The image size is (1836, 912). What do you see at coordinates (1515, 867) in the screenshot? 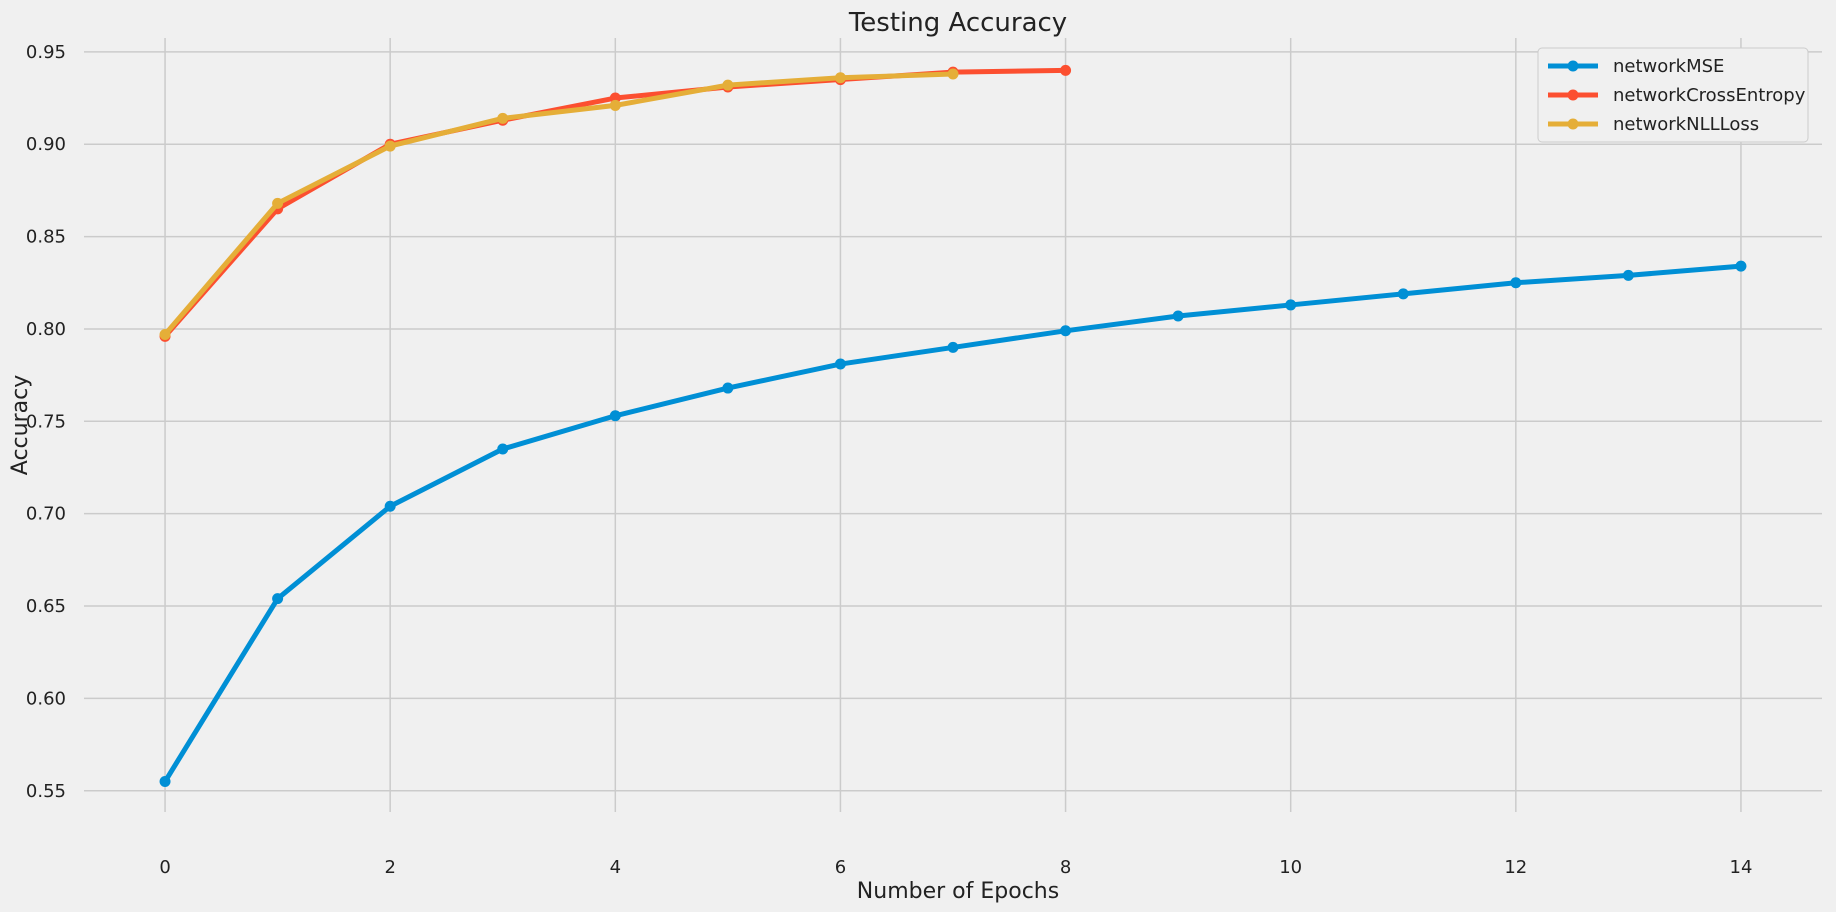
I see `x-tick-label: 12` at bounding box center [1515, 867].